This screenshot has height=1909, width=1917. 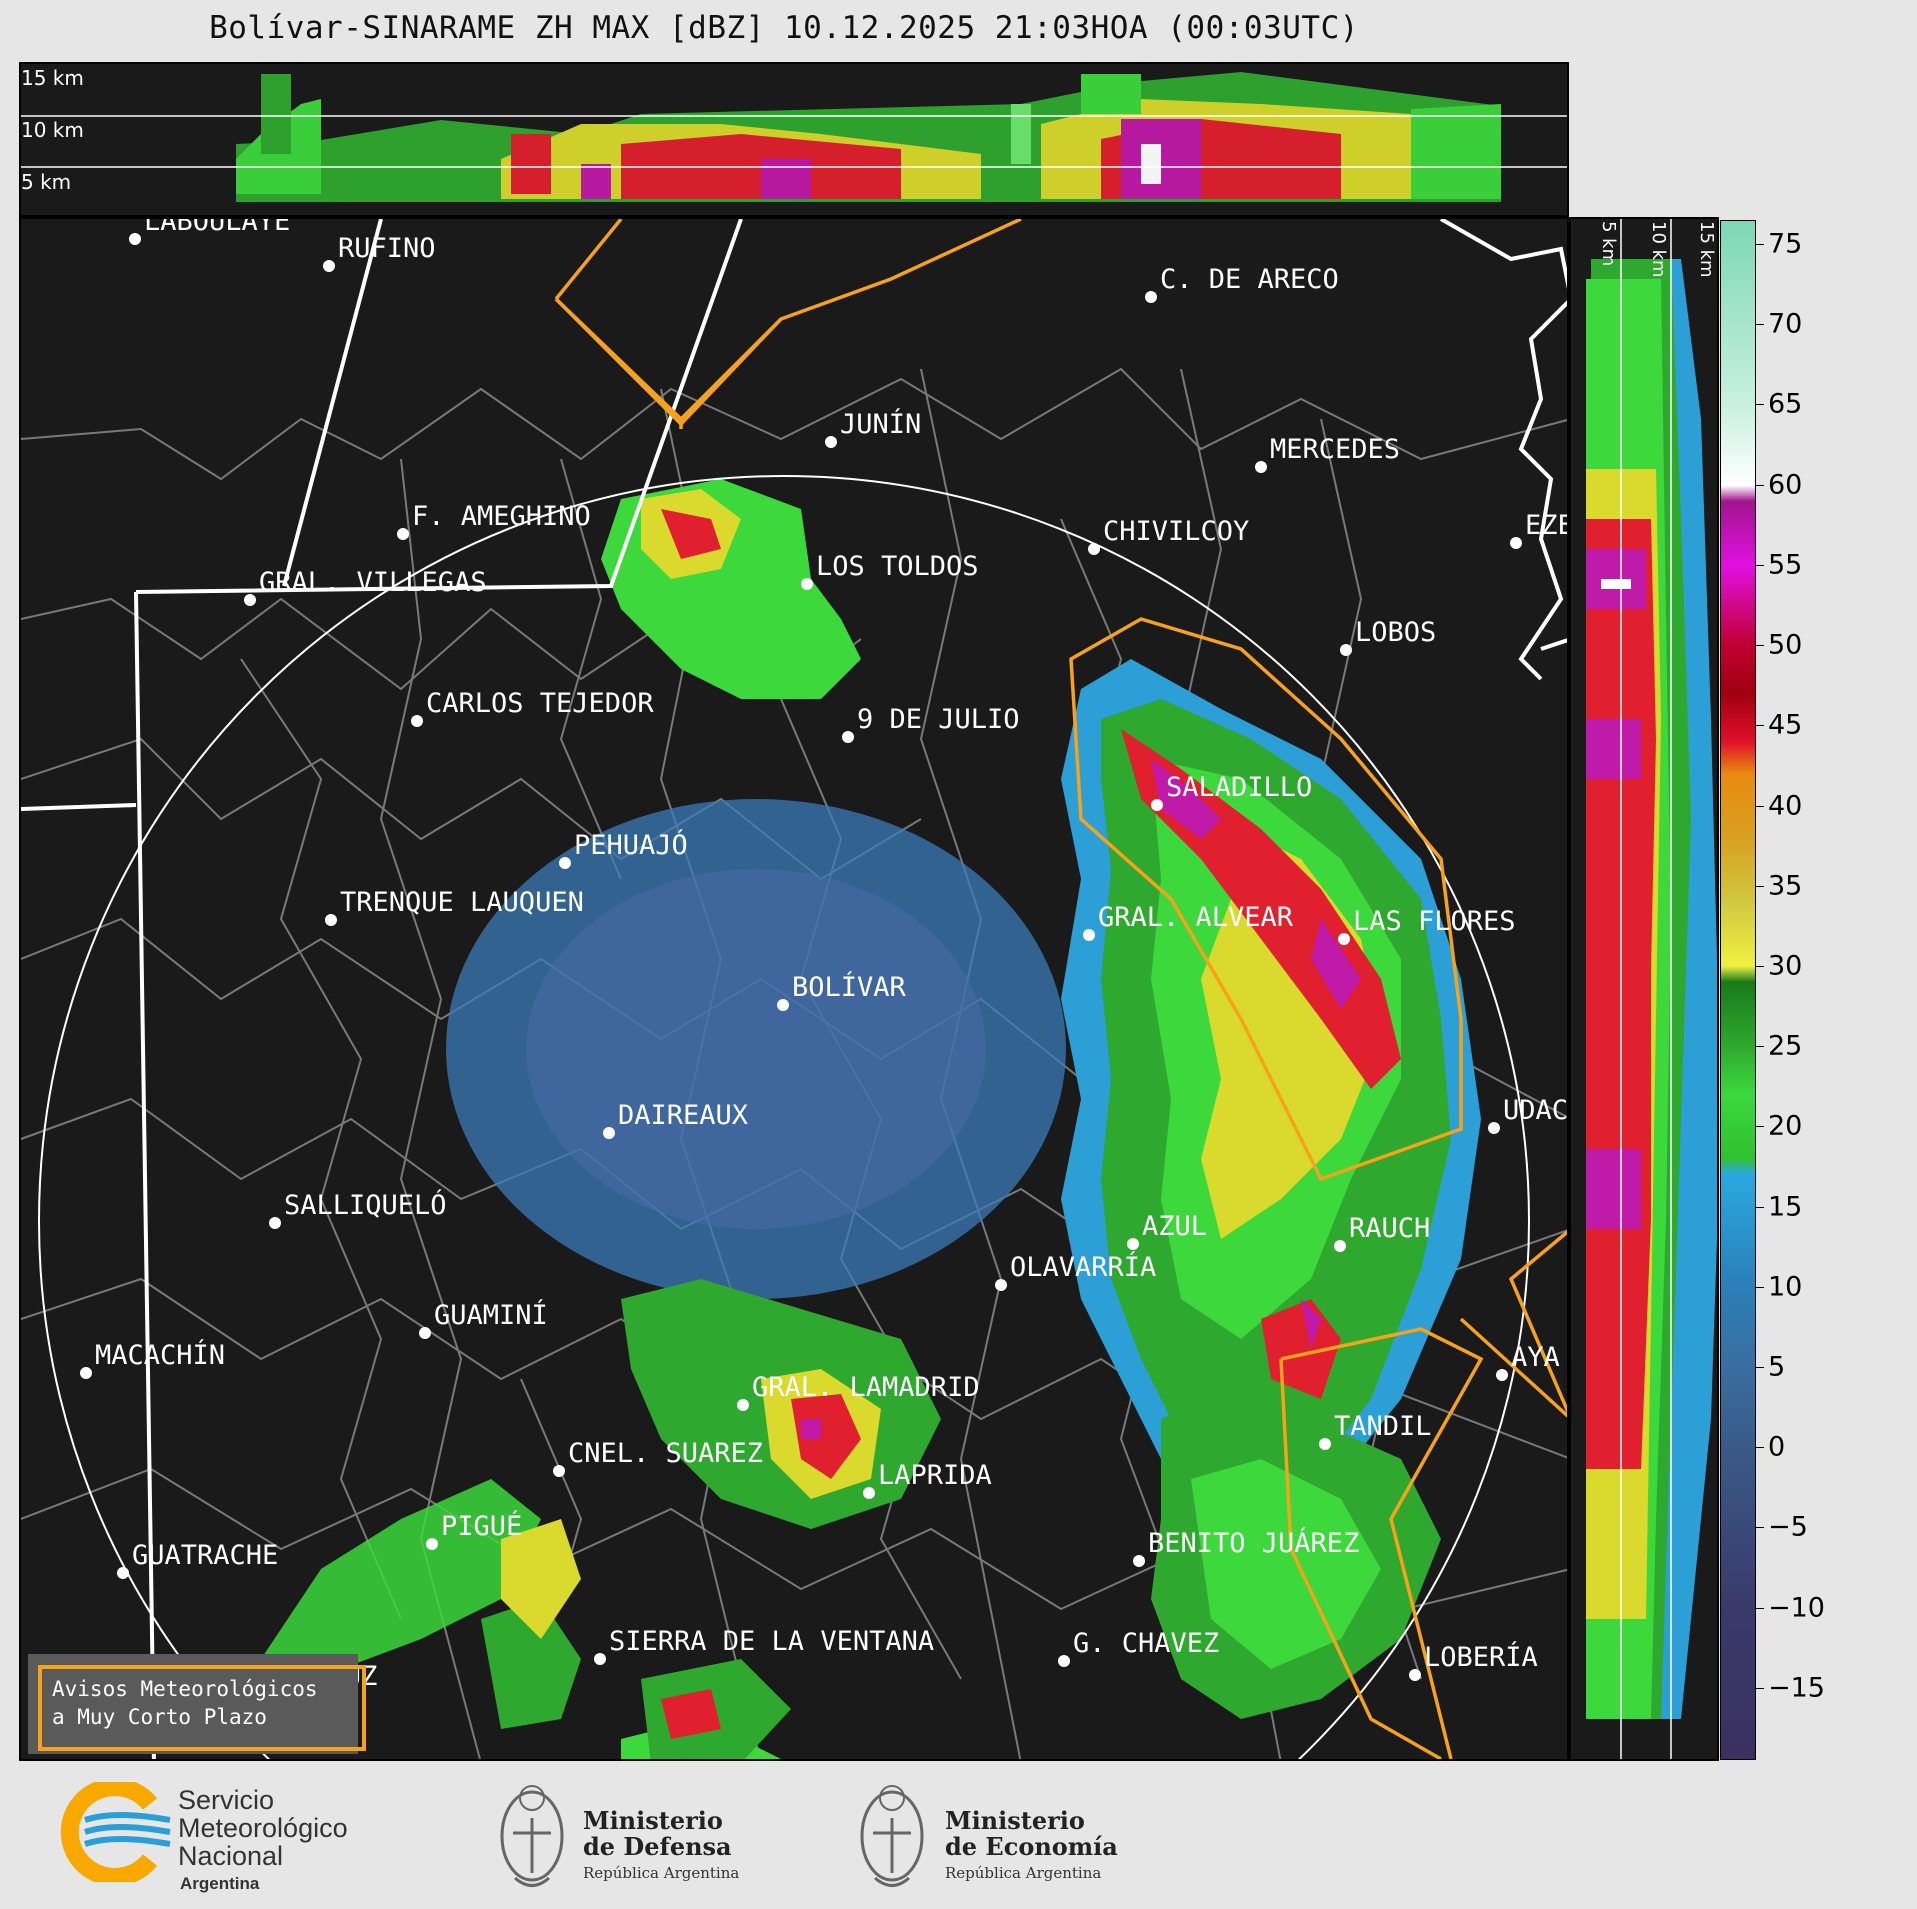 I want to click on colorbar-tick-label: −10, so click(x=1796, y=1608).